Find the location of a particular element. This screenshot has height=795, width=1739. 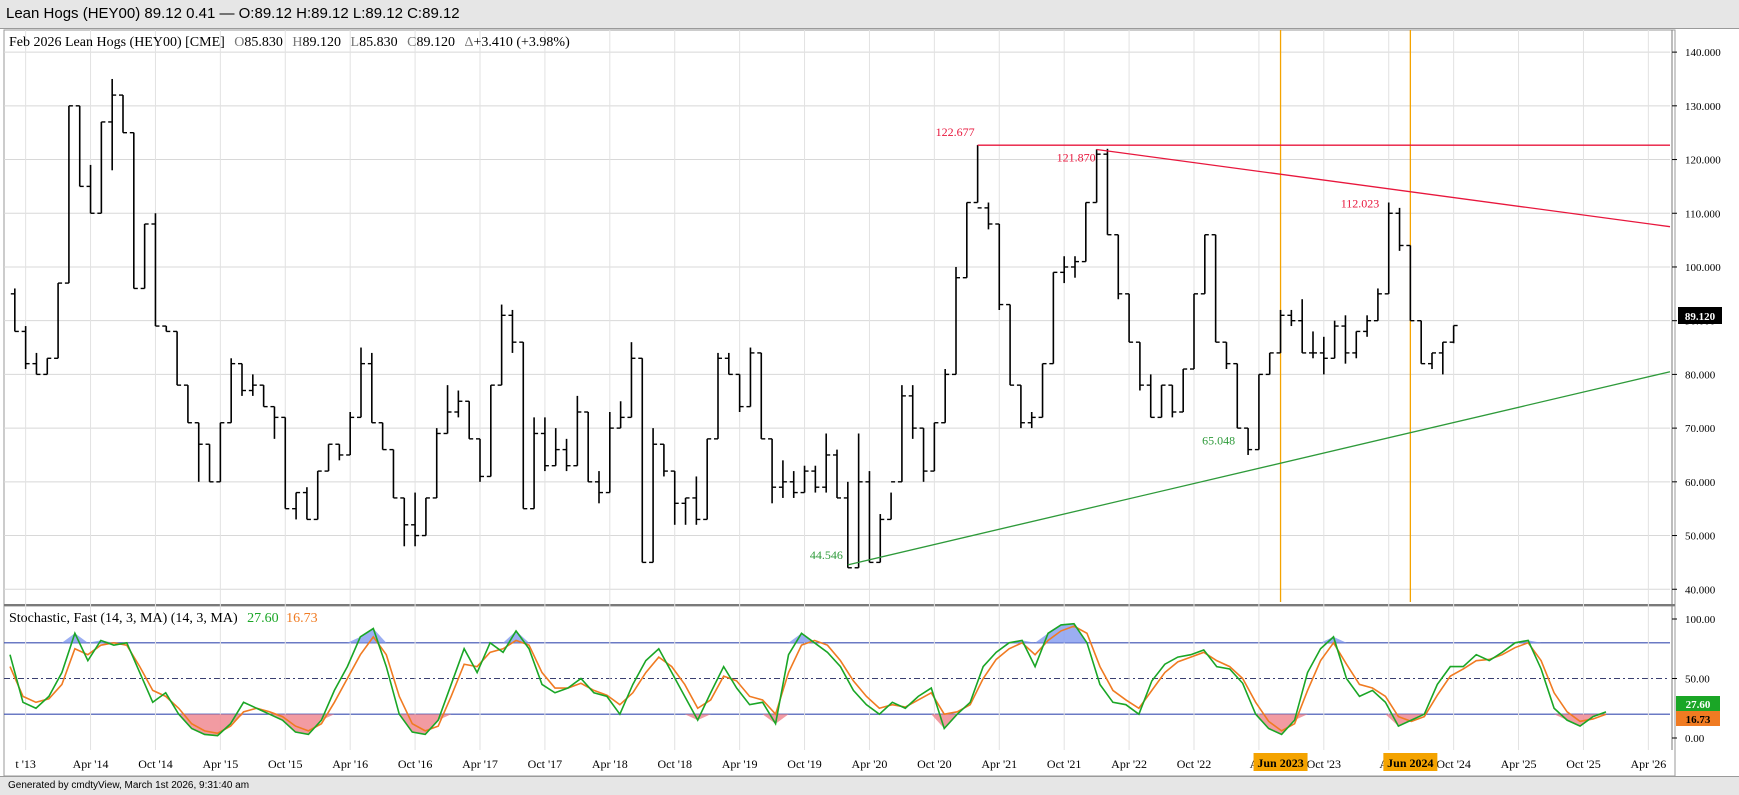

x-tick-label: Apr '21 is located at coordinates (999, 764).